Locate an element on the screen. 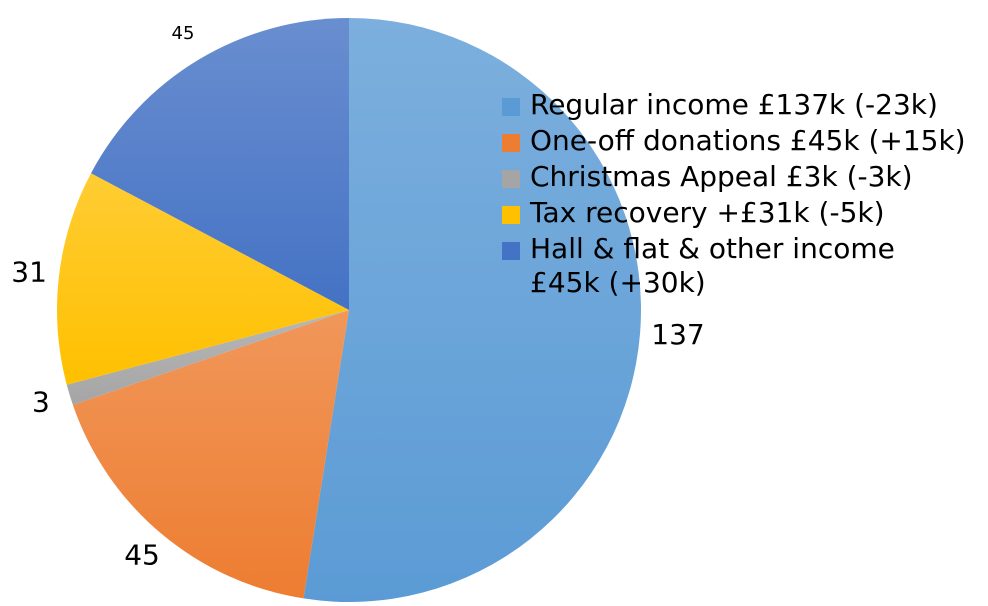 The height and width of the screenshot is (606, 988). data-label: 3 is located at coordinates (41, 402).